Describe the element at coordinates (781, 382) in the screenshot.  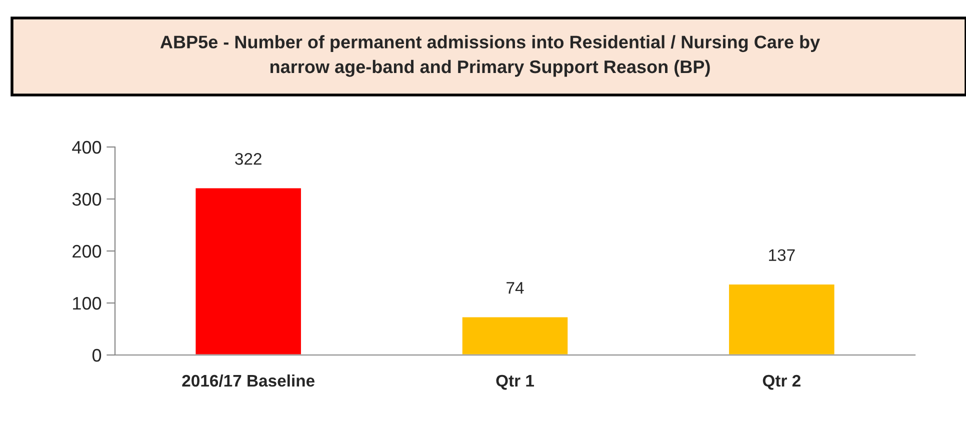
I see `x-tick-label: Qtr 2` at that location.